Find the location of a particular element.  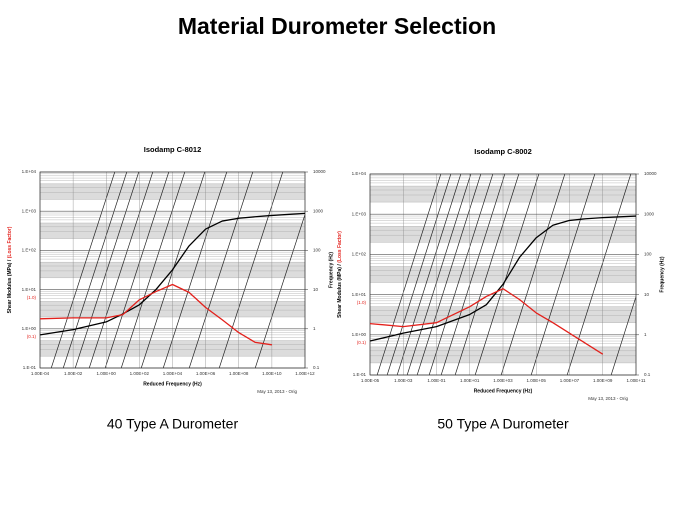

x-tick-label: 1.00E-02 is located at coordinates (73, 373).